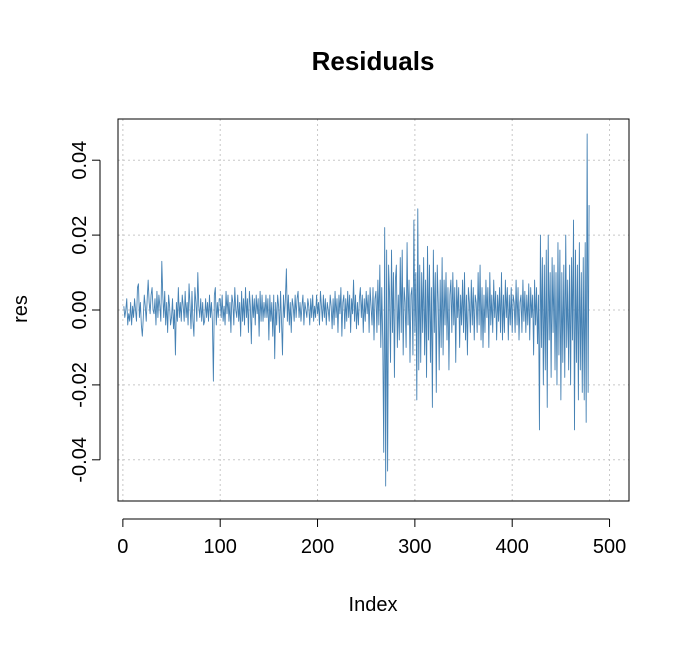 The image size is (691, 648). I want to click on x-tick-label: 0, so click(122, 547).